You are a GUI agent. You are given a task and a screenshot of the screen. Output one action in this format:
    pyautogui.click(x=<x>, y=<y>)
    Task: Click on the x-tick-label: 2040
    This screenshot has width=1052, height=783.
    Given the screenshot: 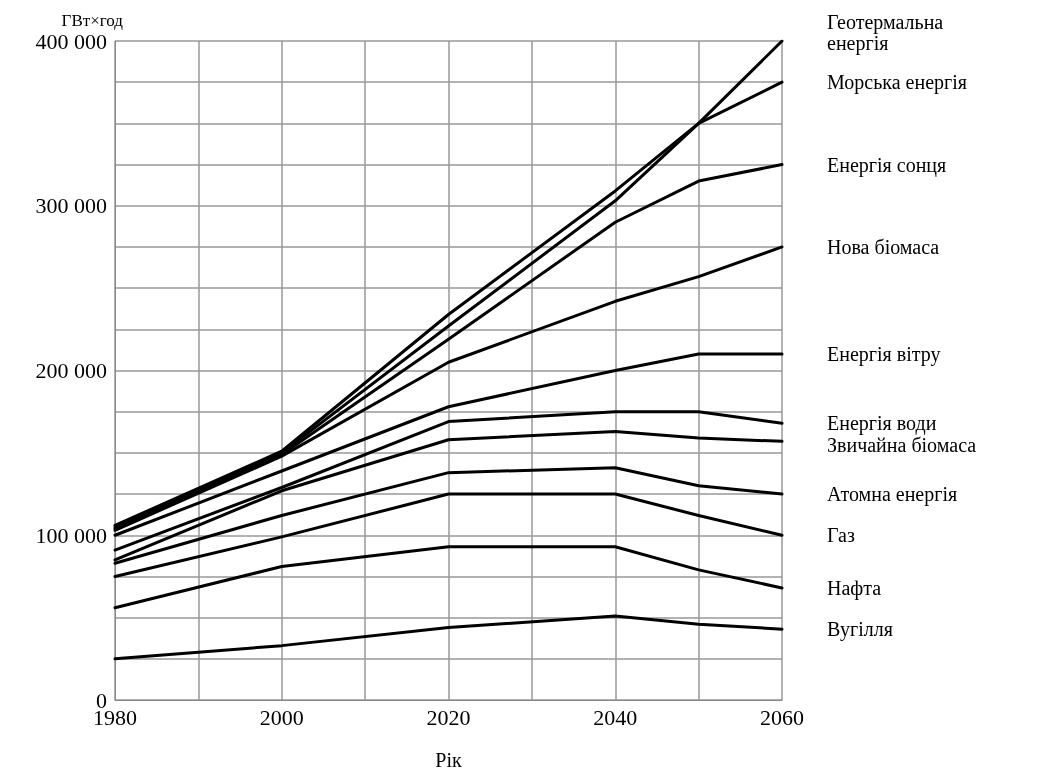 What is the action you would take?
    pyautogui.click(x=615, y=717)
    